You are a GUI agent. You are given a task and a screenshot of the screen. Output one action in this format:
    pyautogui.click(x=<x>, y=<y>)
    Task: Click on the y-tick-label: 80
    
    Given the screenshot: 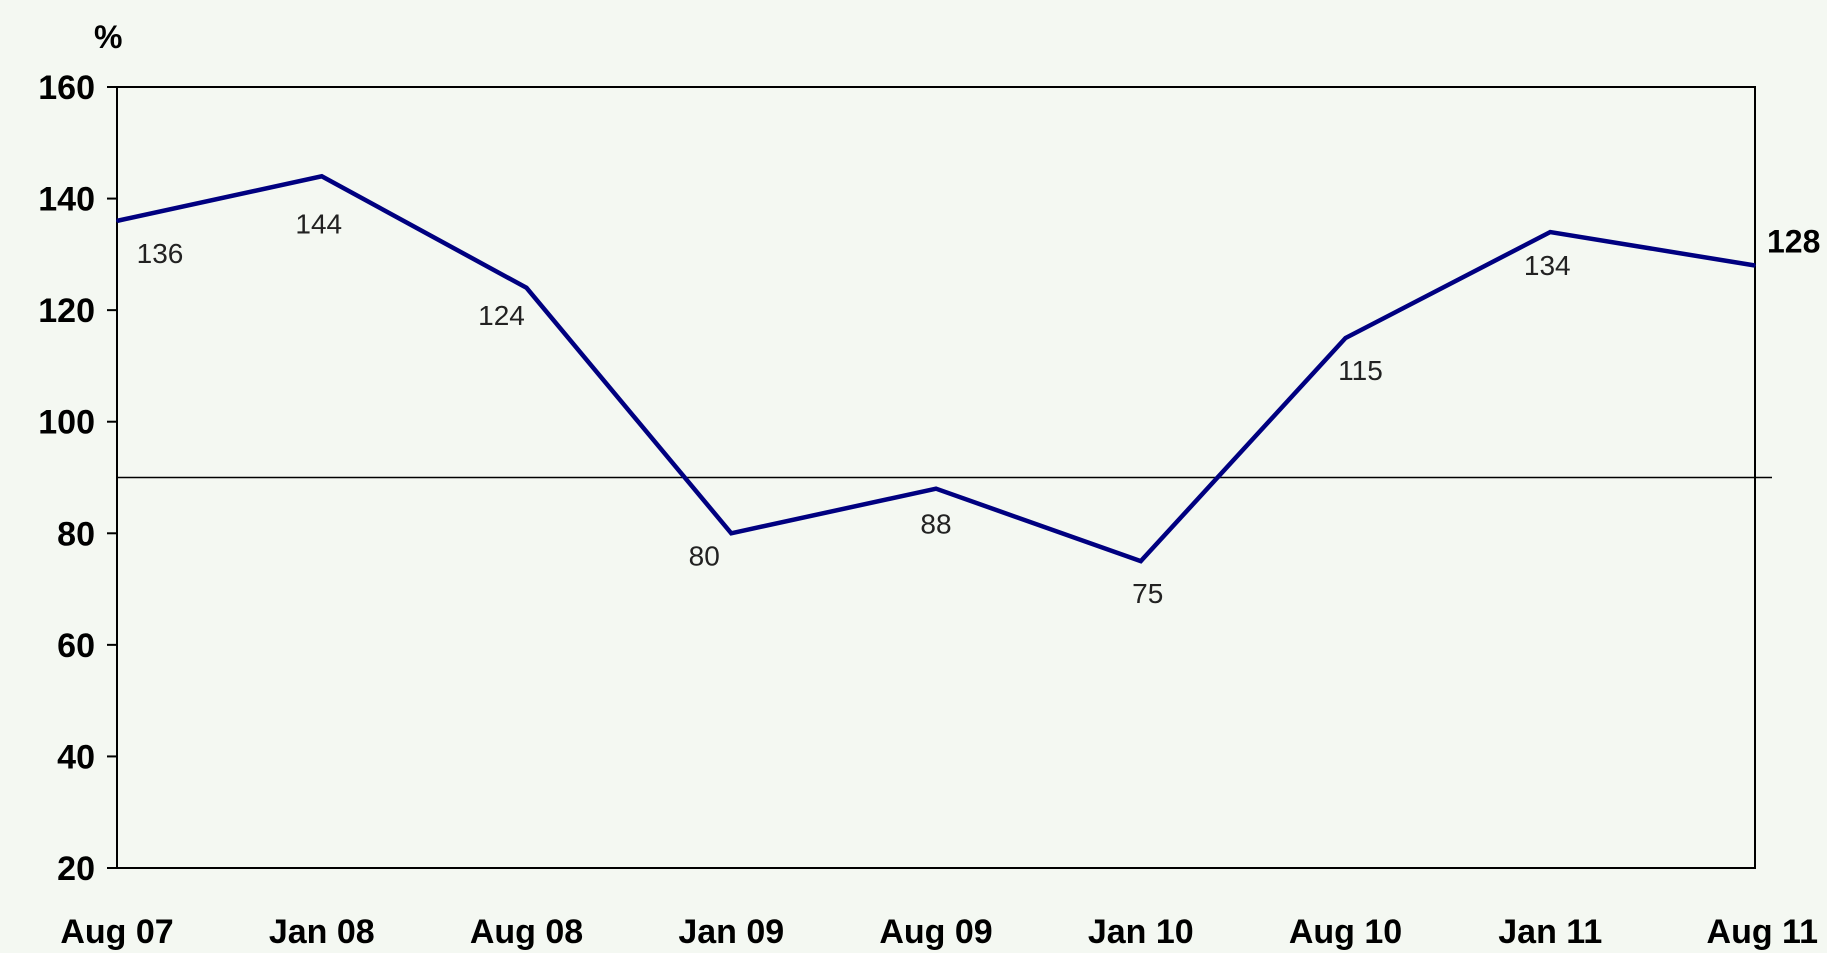 What is the action you would take?
    pyautogui.click(x=76, y=534)
    